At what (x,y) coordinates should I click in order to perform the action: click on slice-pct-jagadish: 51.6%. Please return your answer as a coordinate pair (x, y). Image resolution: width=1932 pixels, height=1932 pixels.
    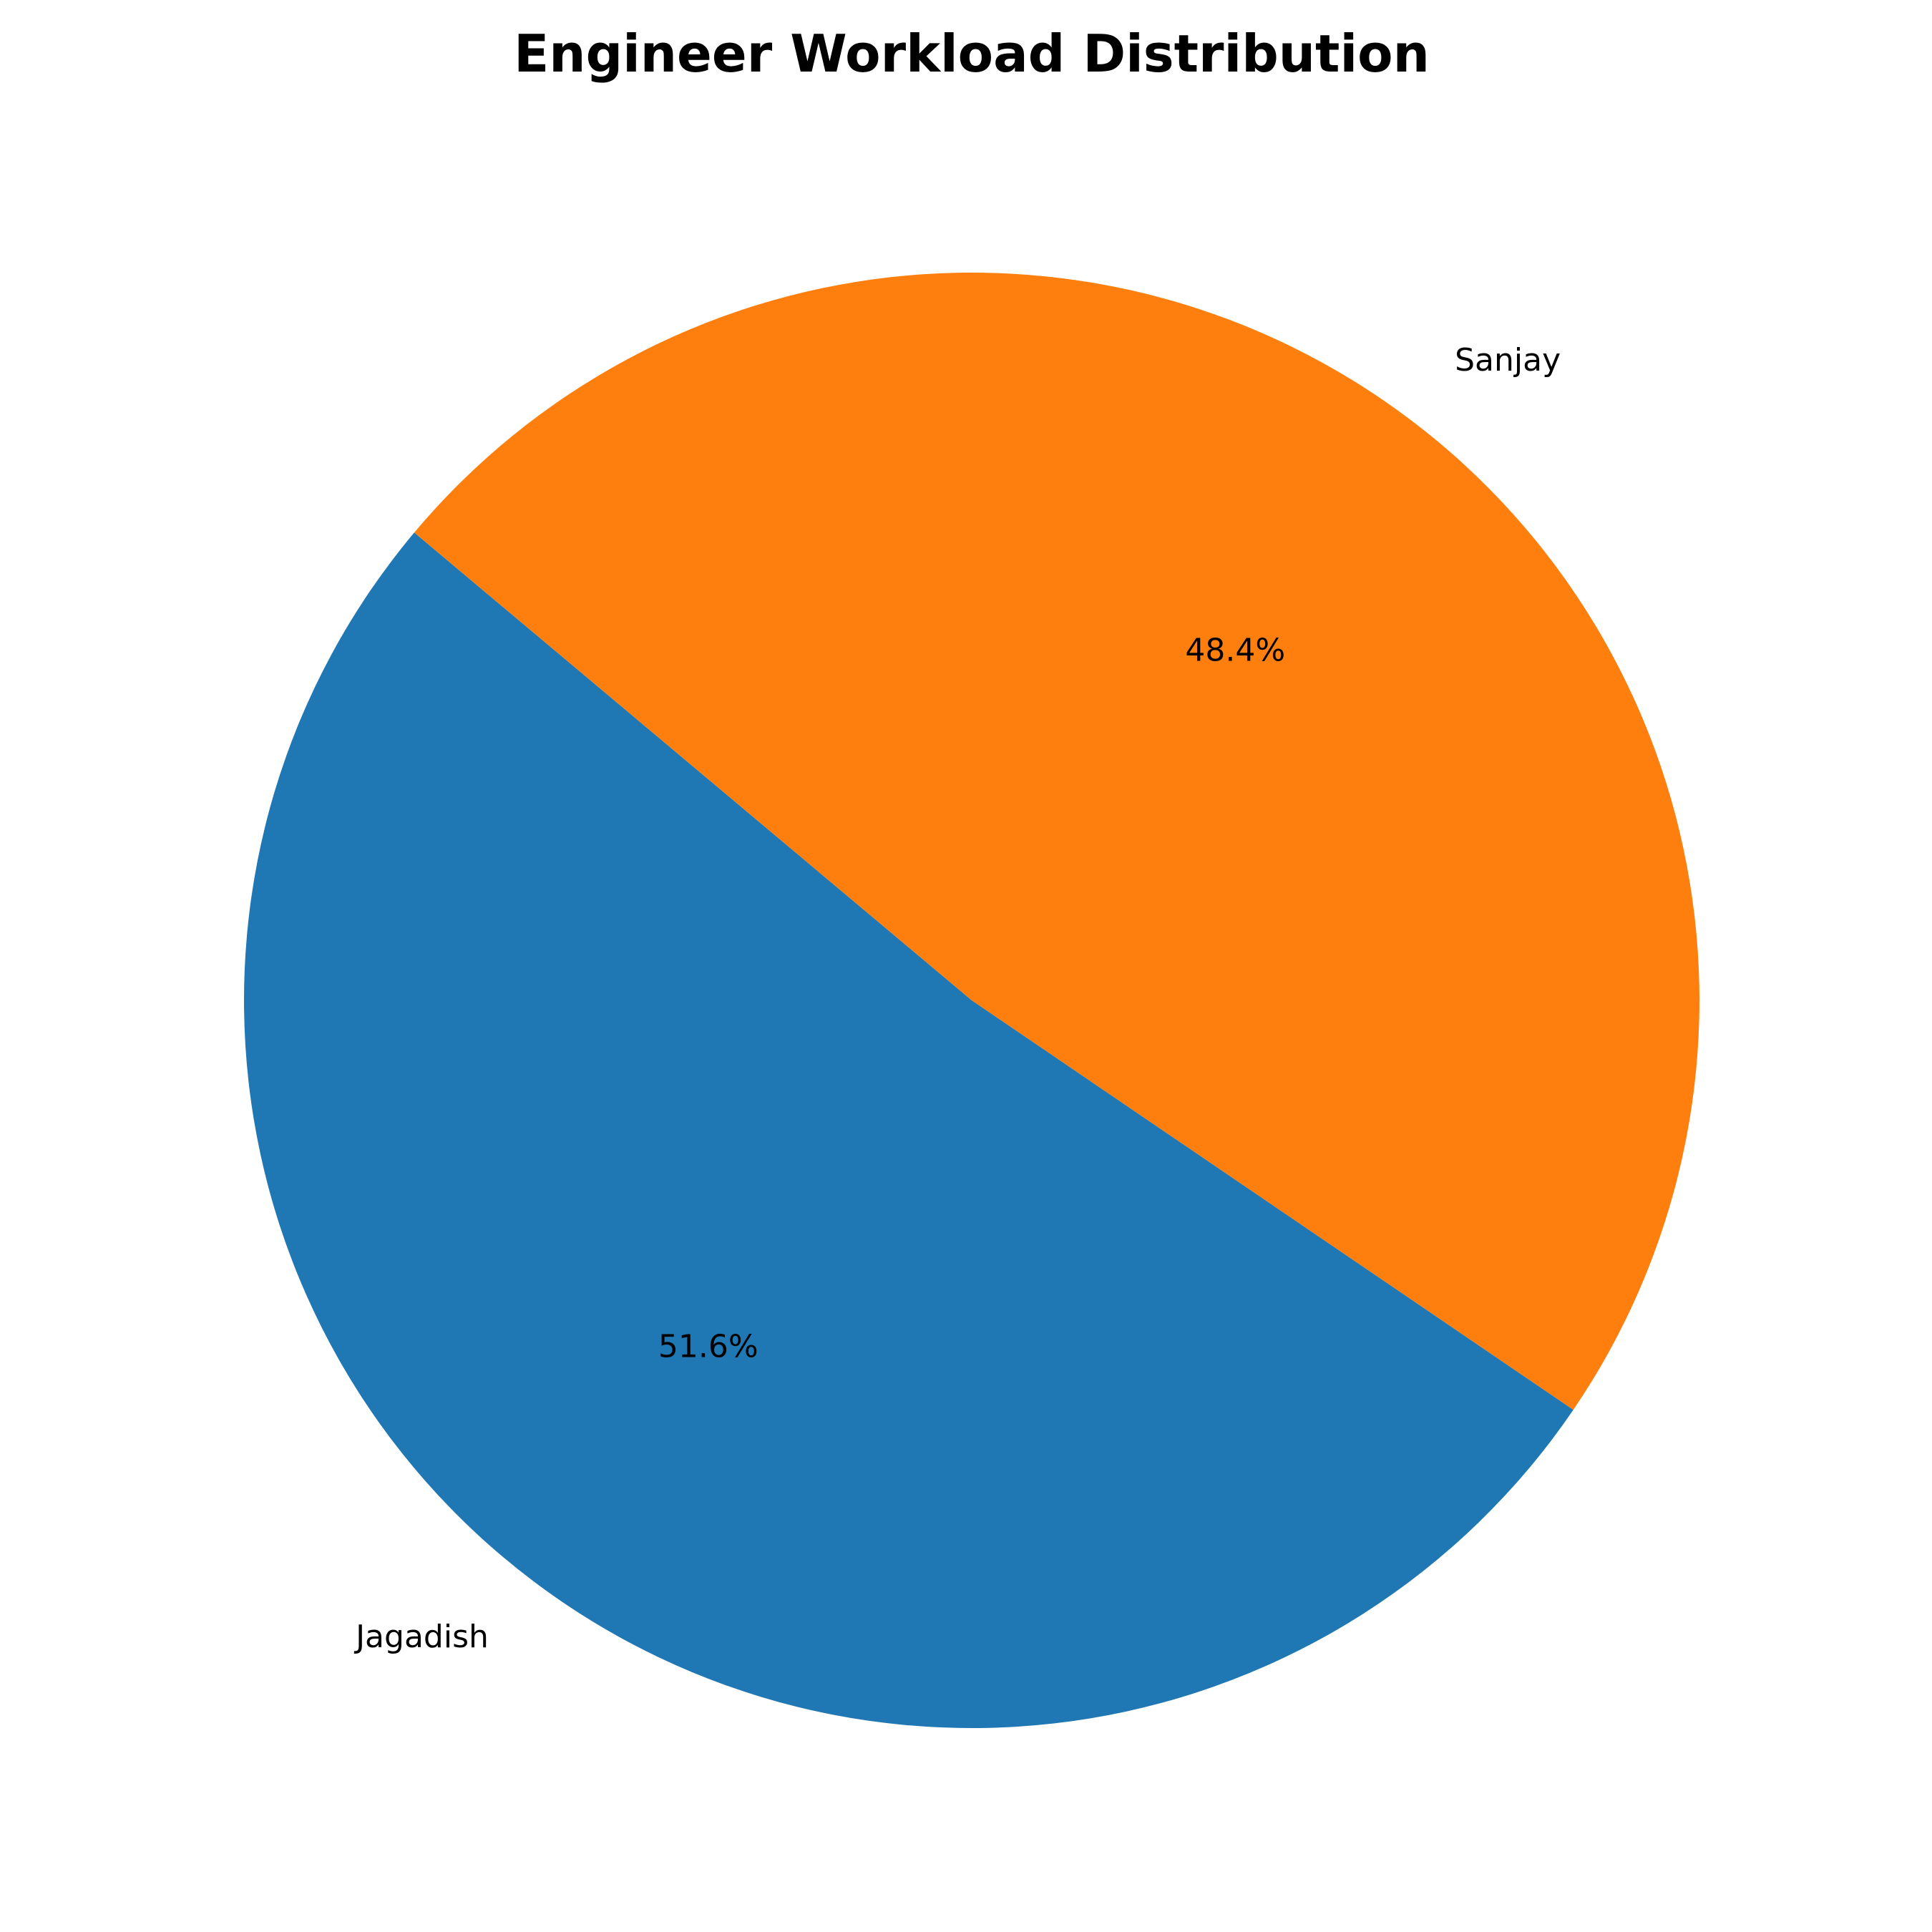
    Looking at the image, I should click on (708, 1347).